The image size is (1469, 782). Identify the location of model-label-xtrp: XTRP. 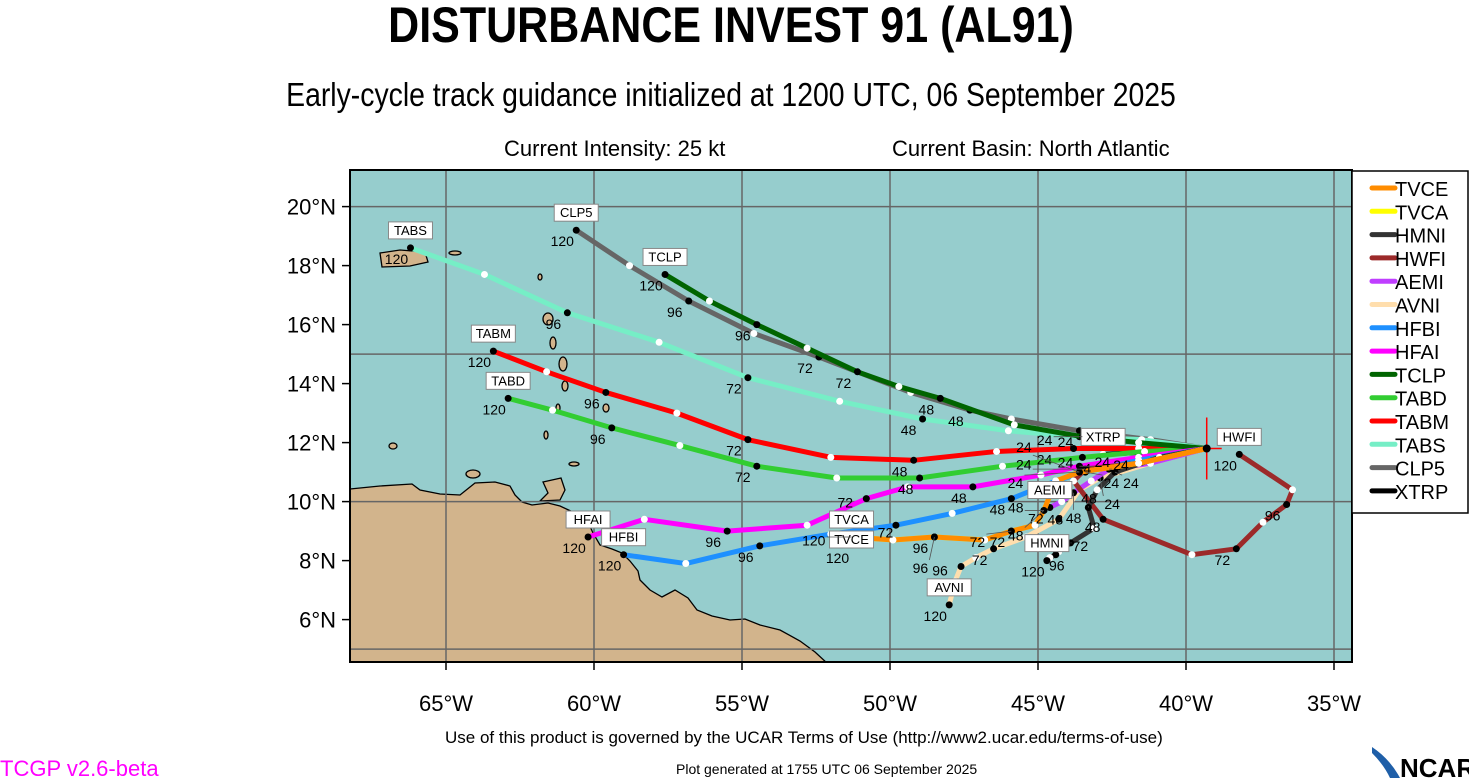
(1103, 436).